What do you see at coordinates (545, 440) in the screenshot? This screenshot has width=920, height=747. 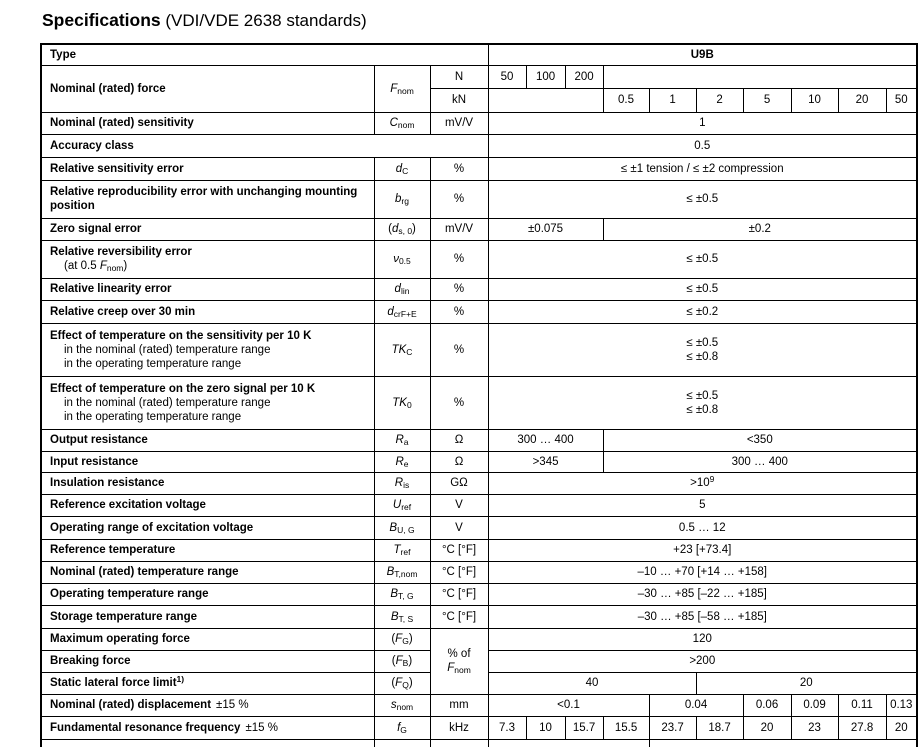 I see `row-value-n-cell: 300 … 400` at bounding box center [545, 440].